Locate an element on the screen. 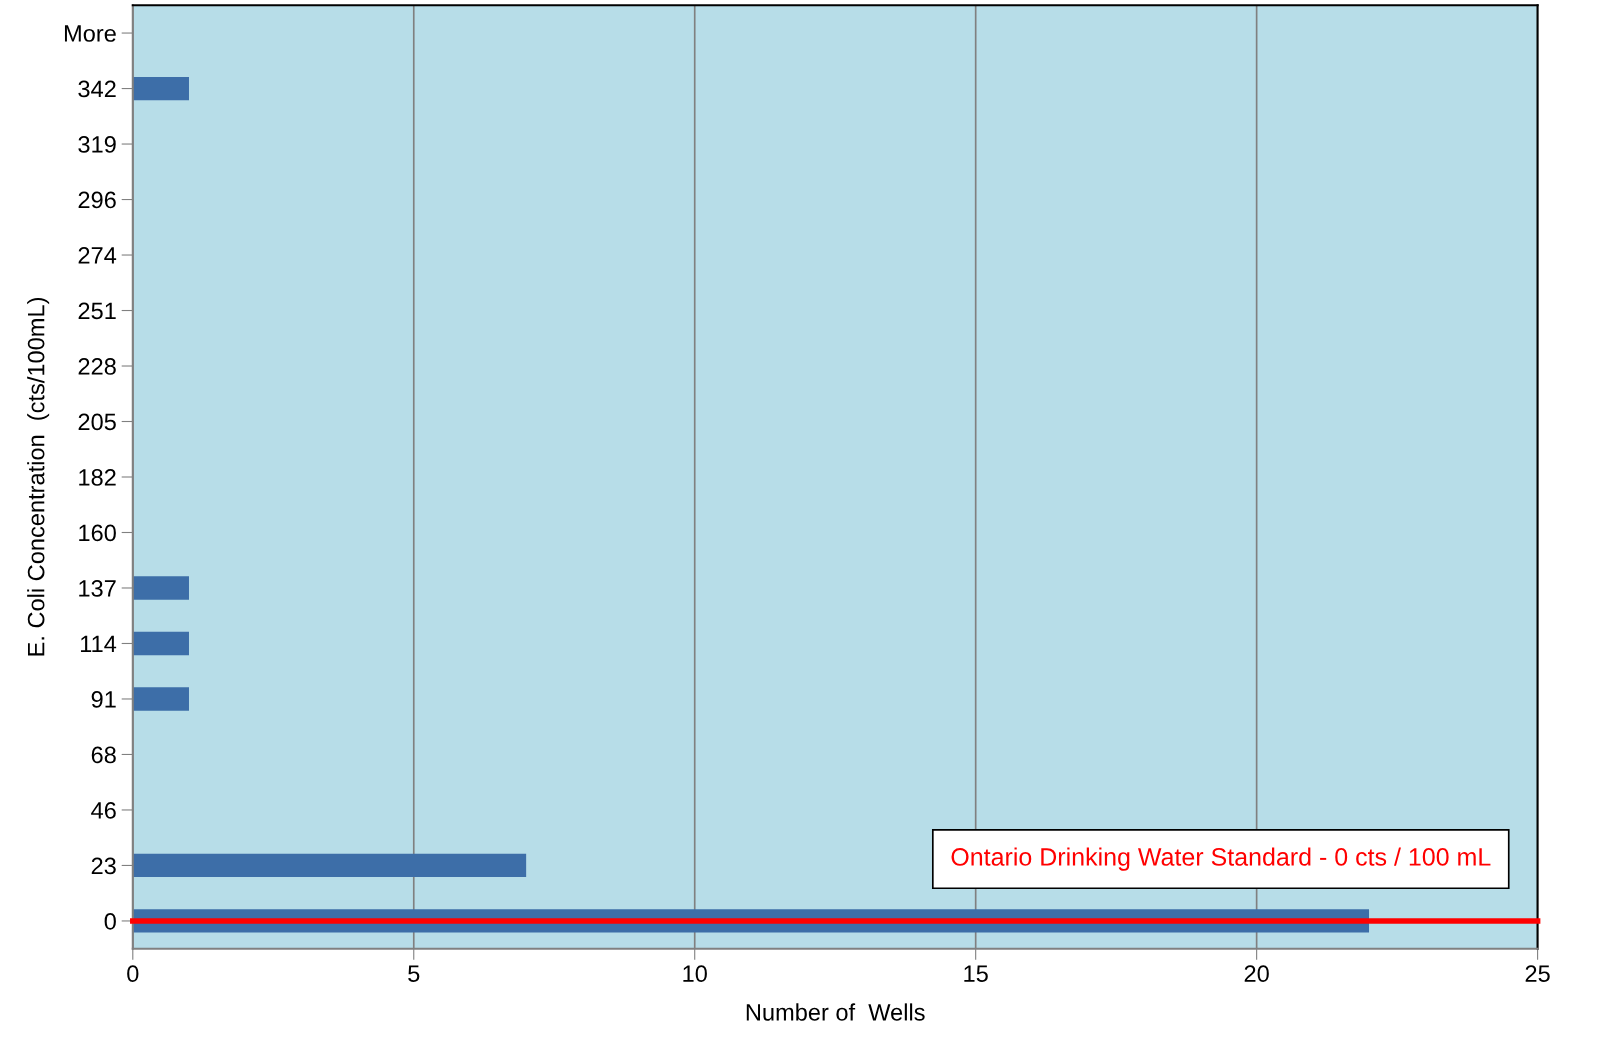 The width and height of the screenshot is (1600, 1060). y-tick-label: 160 is located at coordinates (97, 533).